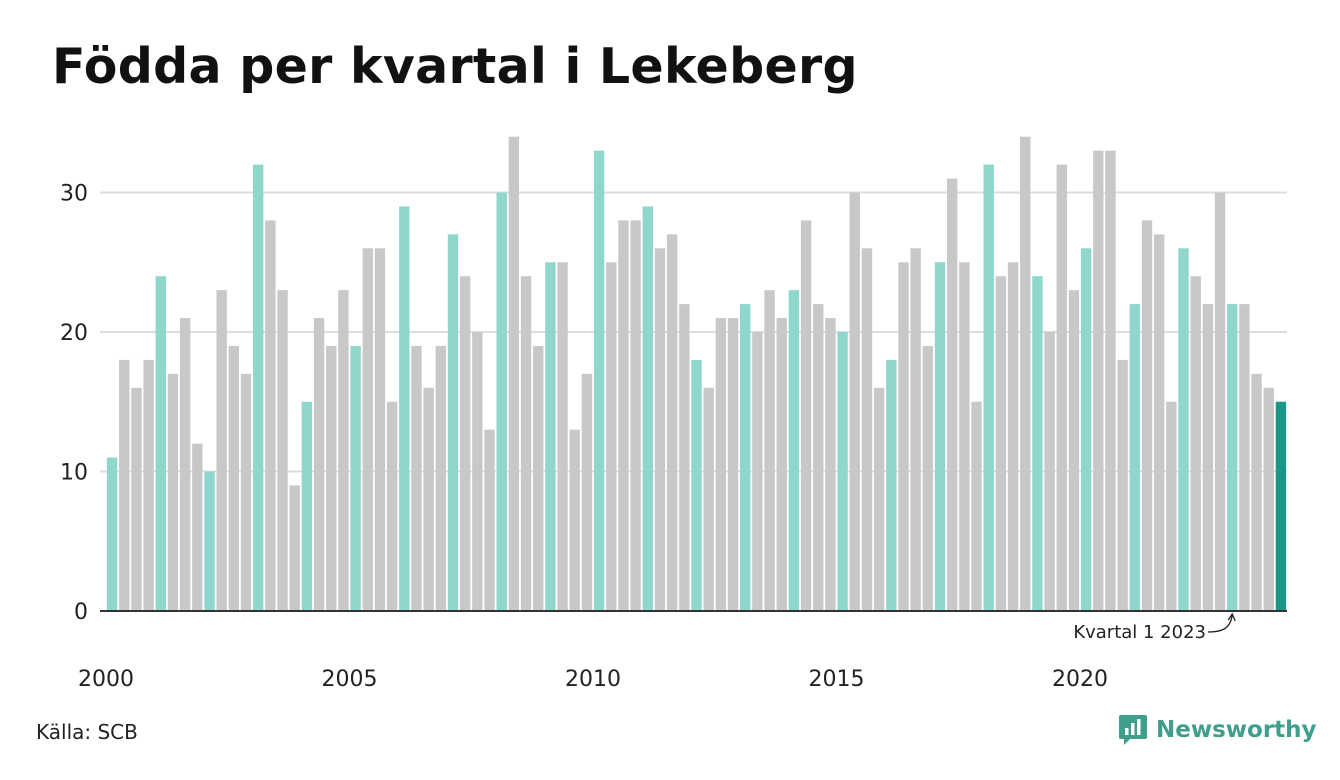 The image size is (1340, 780). I want to click on x-tick-label: 2005, so click(350, 679).